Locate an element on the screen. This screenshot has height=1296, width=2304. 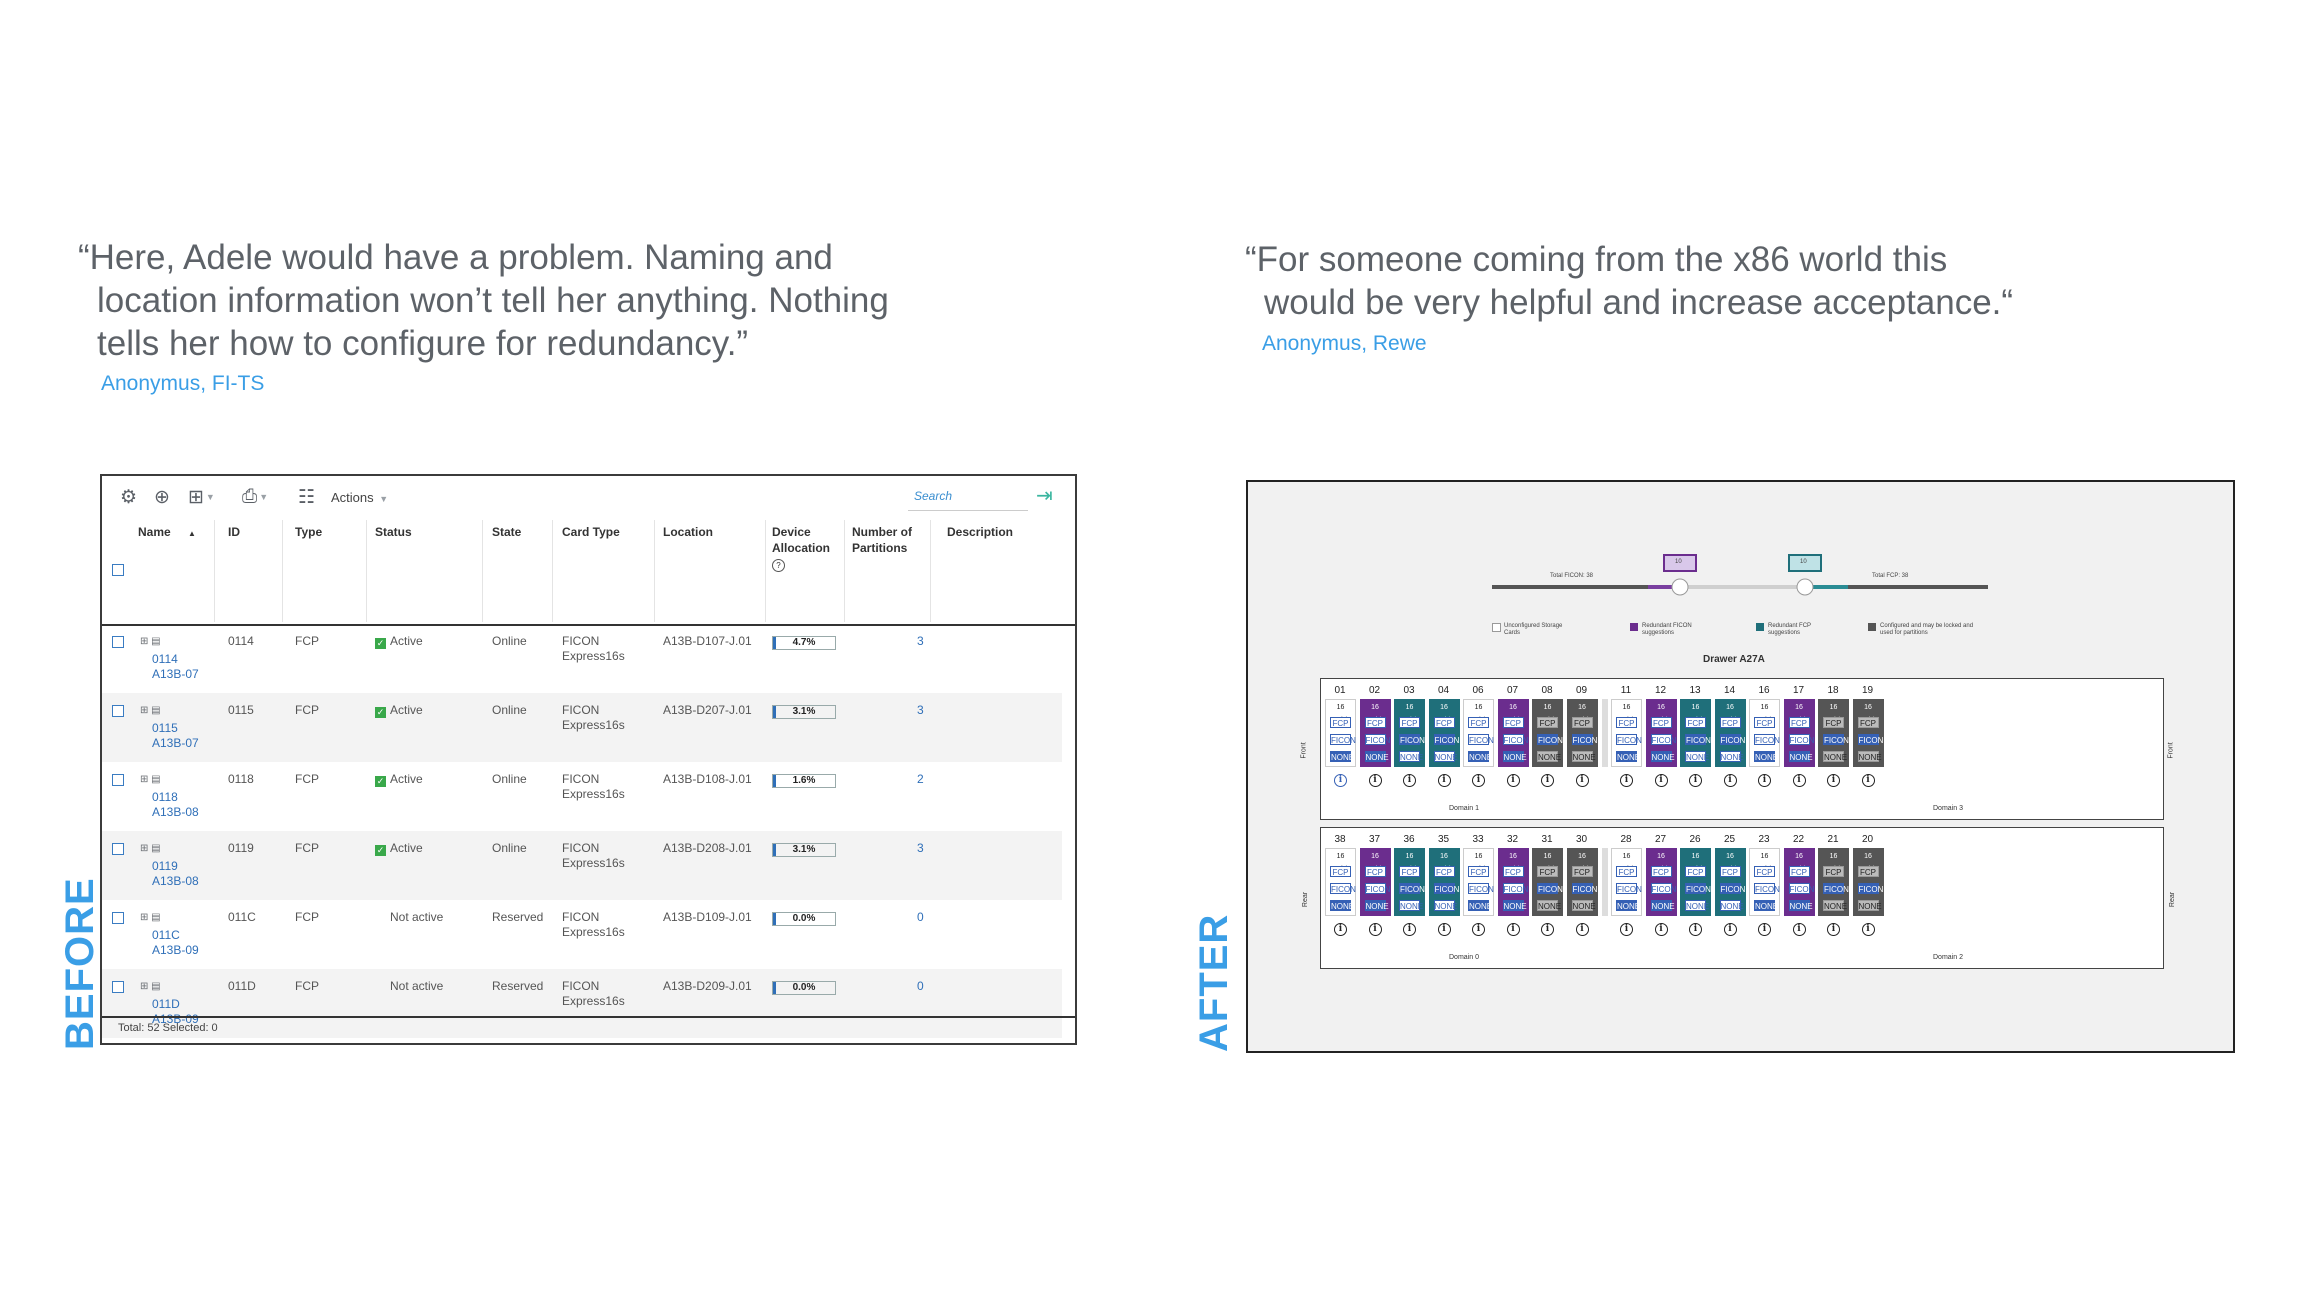
col-name: Name ▲ is located at coordinates (167, 532).